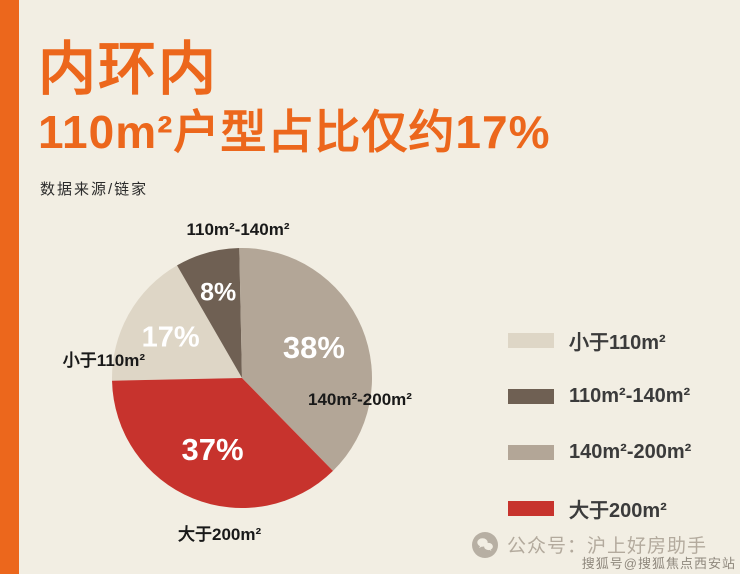  What do you see at coordinates (607, 546) in the screenshot?
I see `wechat-watermark-text: 公众号：沪上好房助手` at bounding box center [607, 546].